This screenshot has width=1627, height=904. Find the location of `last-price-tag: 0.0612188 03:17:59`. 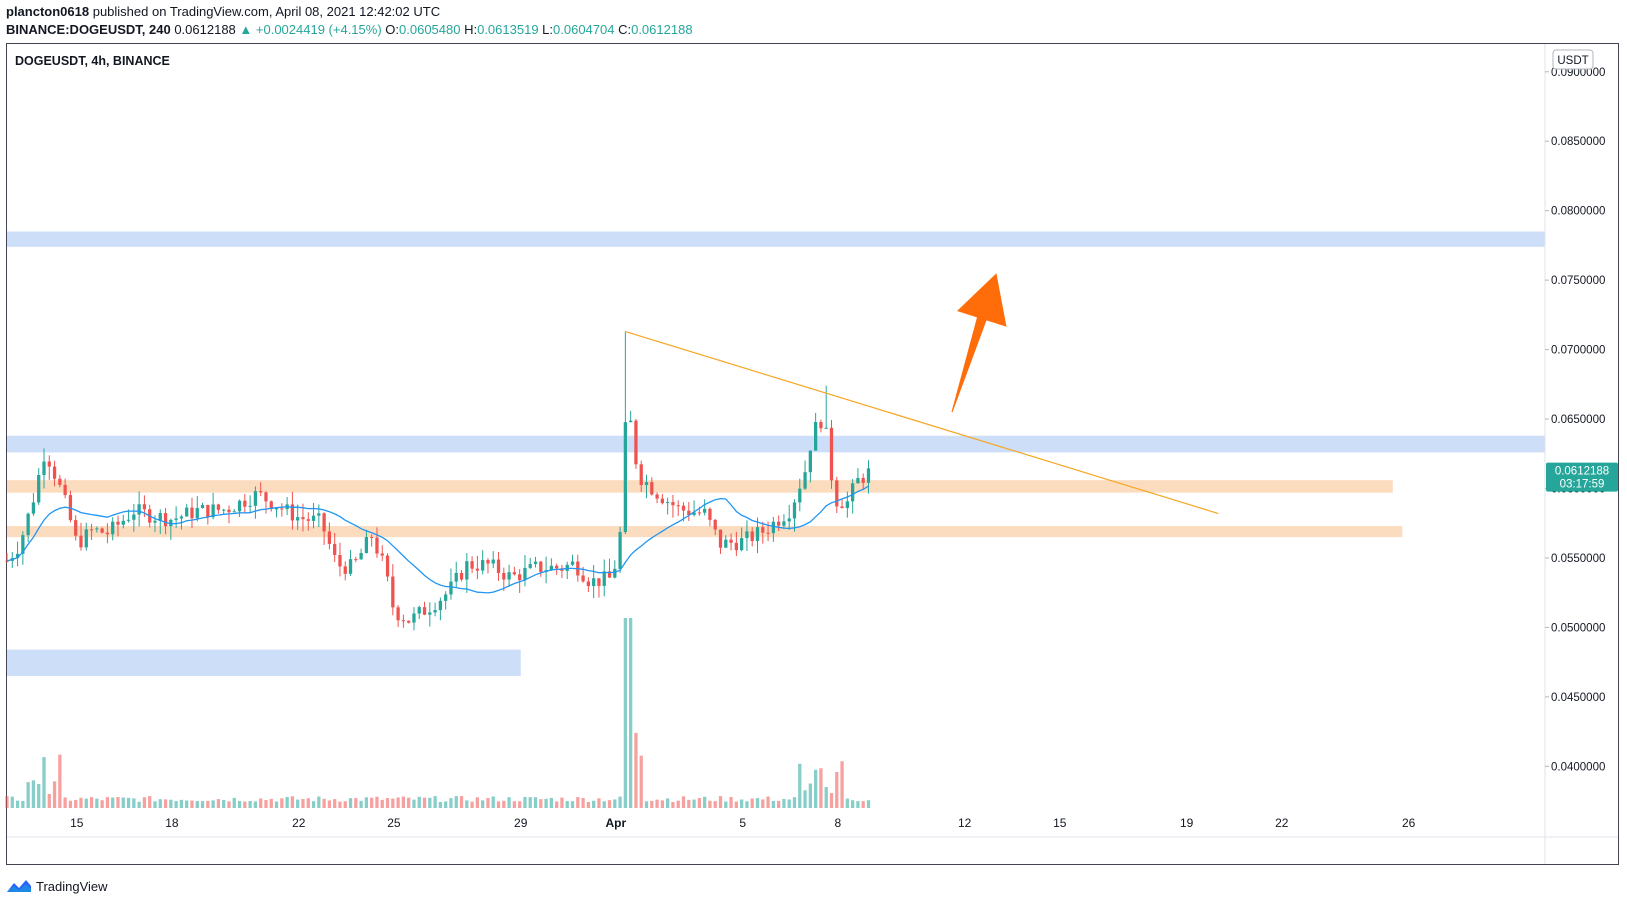

last-price-tag: 0.0612188 03:17:59 is located at coordinates (1582, 477).